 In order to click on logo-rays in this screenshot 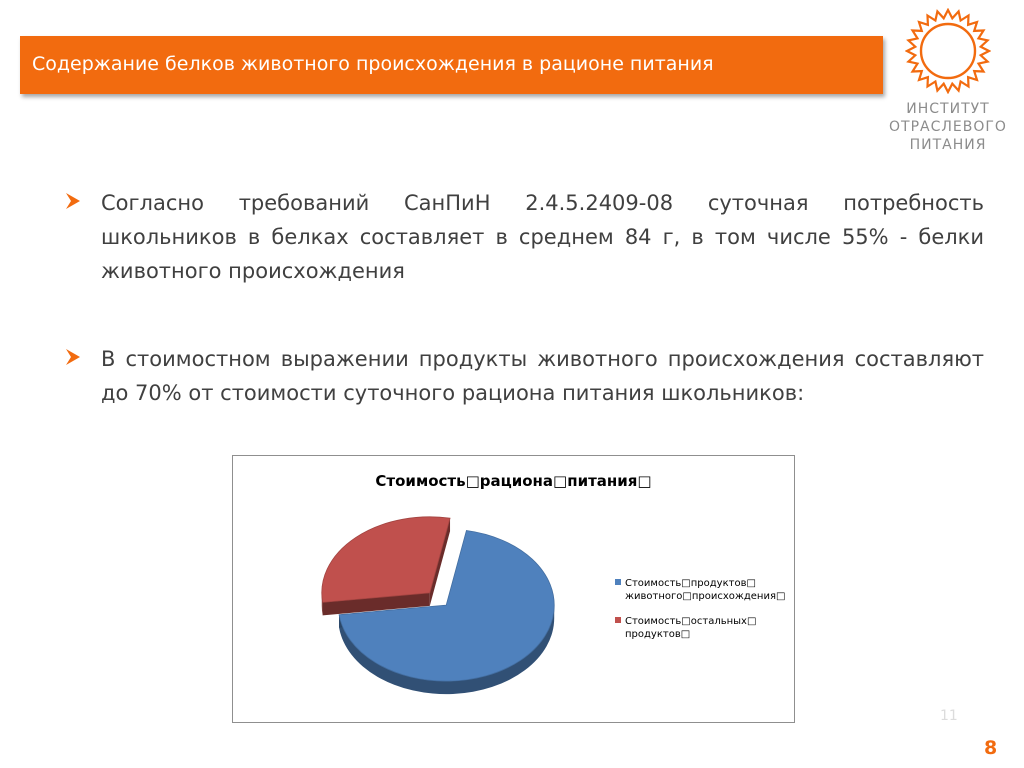, I will do `click(948, 51)`.